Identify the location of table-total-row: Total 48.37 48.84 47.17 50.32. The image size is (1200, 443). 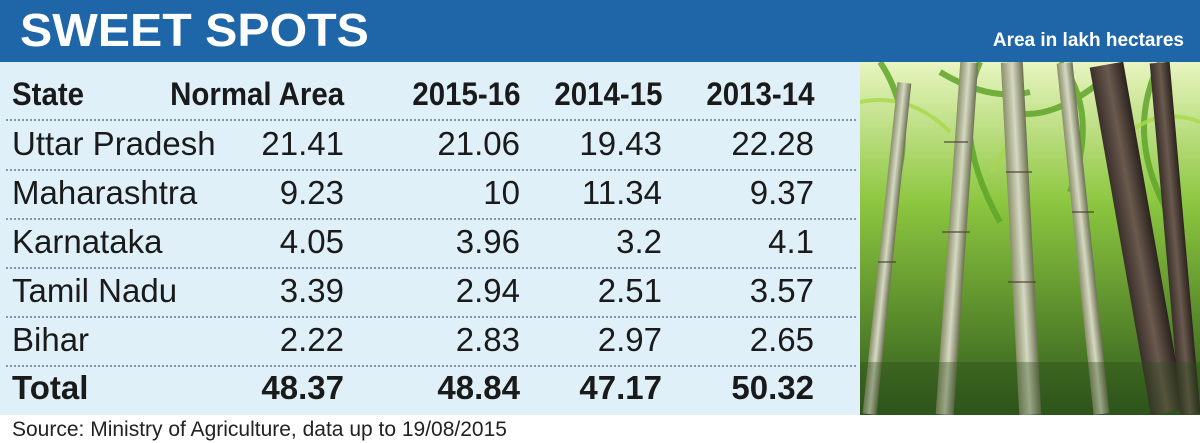
(430, 388).